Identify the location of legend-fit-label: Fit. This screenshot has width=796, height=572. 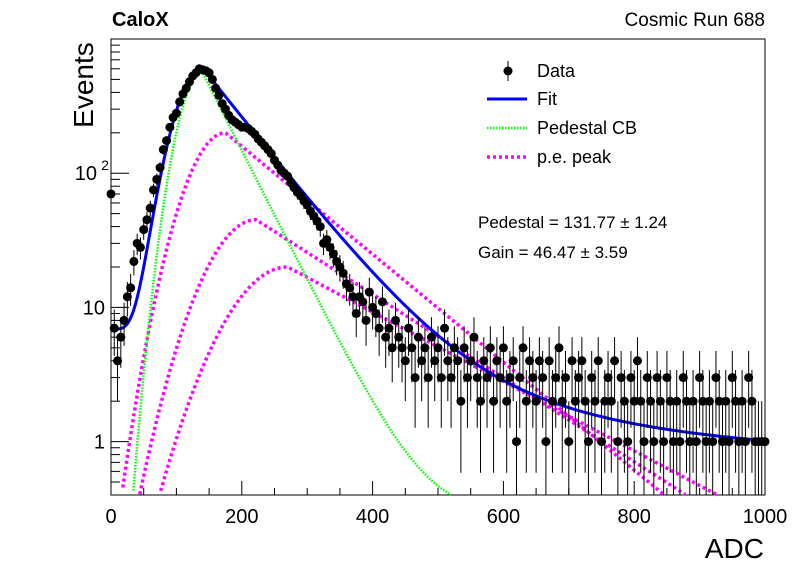
(547, 99).